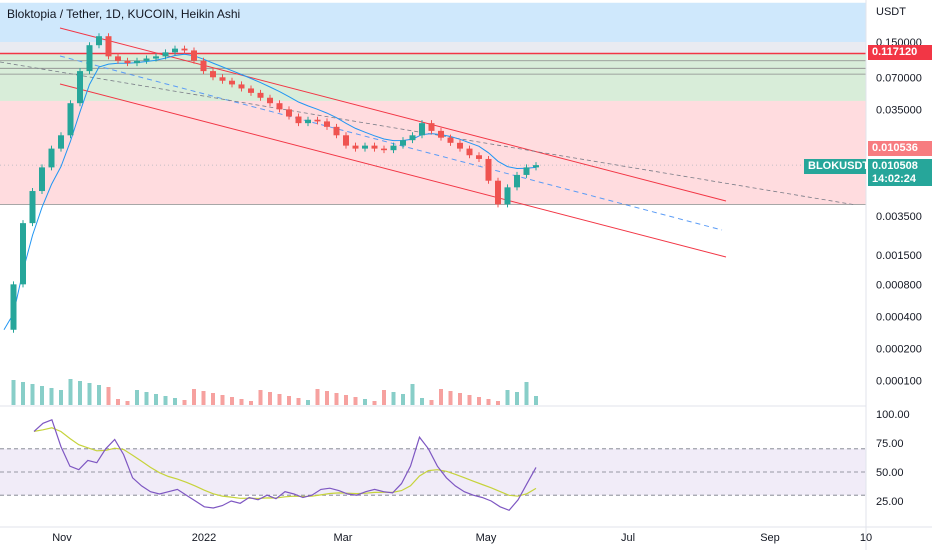 The width and height of the screenshot is (932, 550). Describe the element at coordinates (899, 382) in the screenshot. I see `price-tick-label: 0.000100` at that location.